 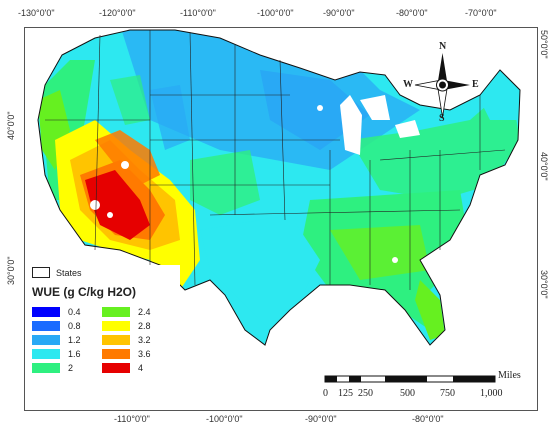 I want to click on legend-class: 2.8, so click(x=126, y=326).